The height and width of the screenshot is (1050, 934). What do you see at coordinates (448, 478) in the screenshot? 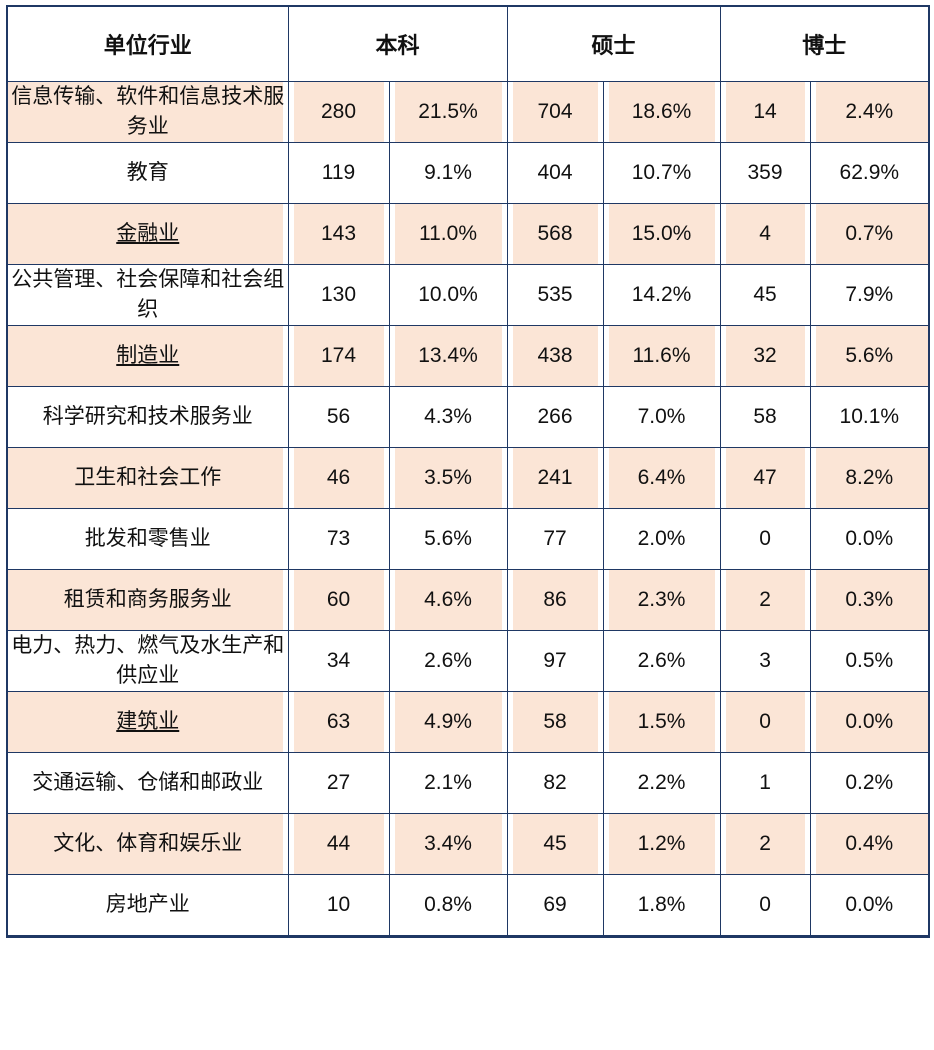
I see `value-cell: 3.5%` at bounding box center [448, 478].